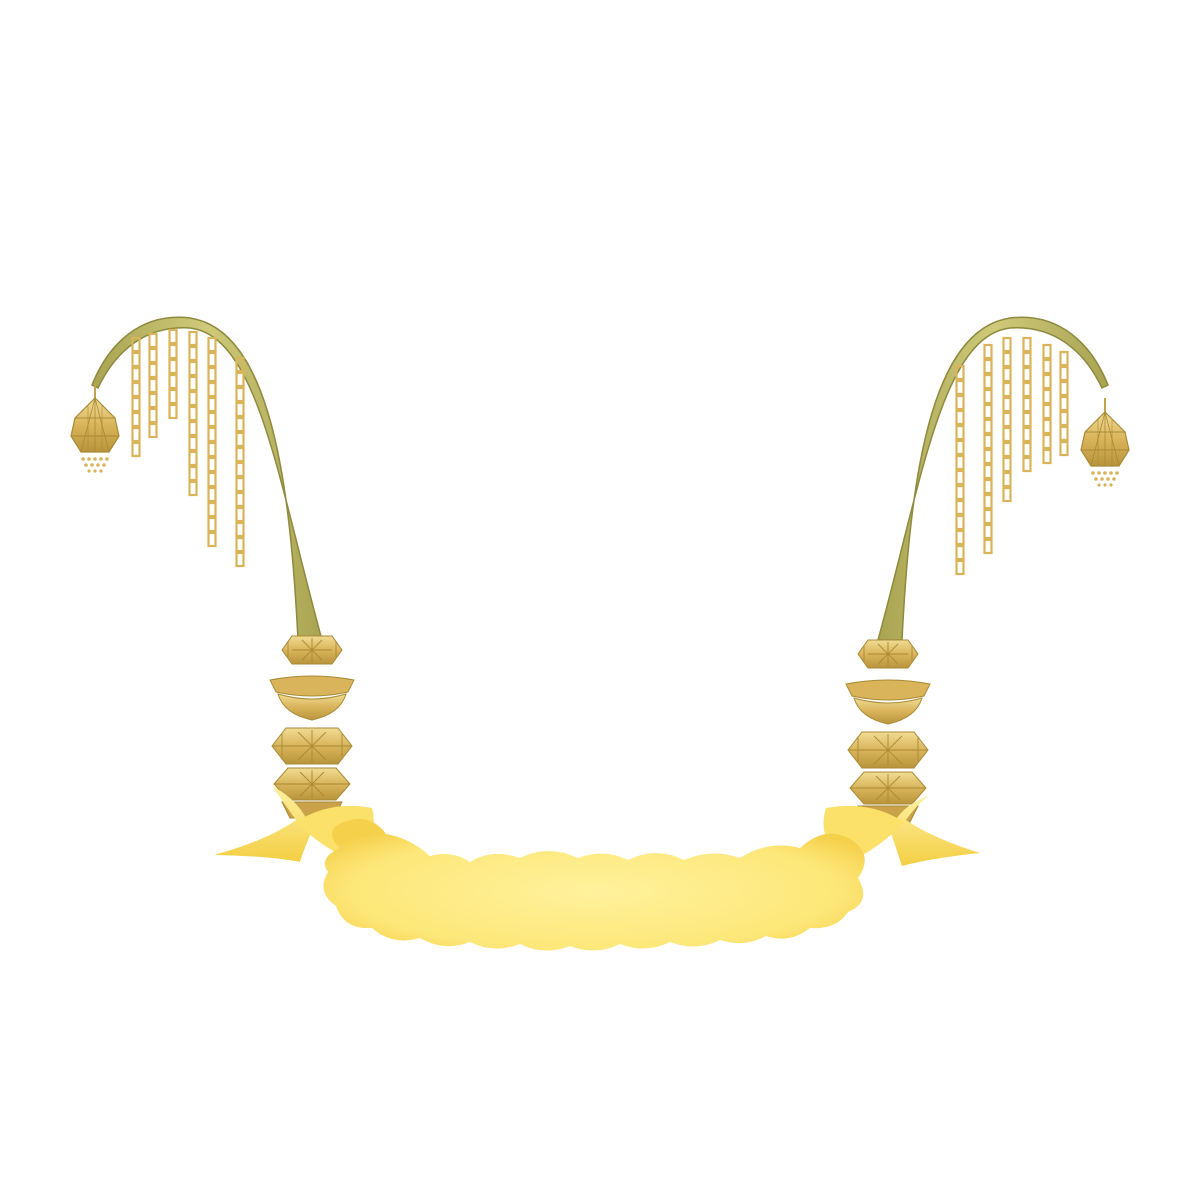 The image size is (1200, 1200). Describe the element at coordinates (935, 831) in the screenshot. I see `right-ribbon-tail` at that location.